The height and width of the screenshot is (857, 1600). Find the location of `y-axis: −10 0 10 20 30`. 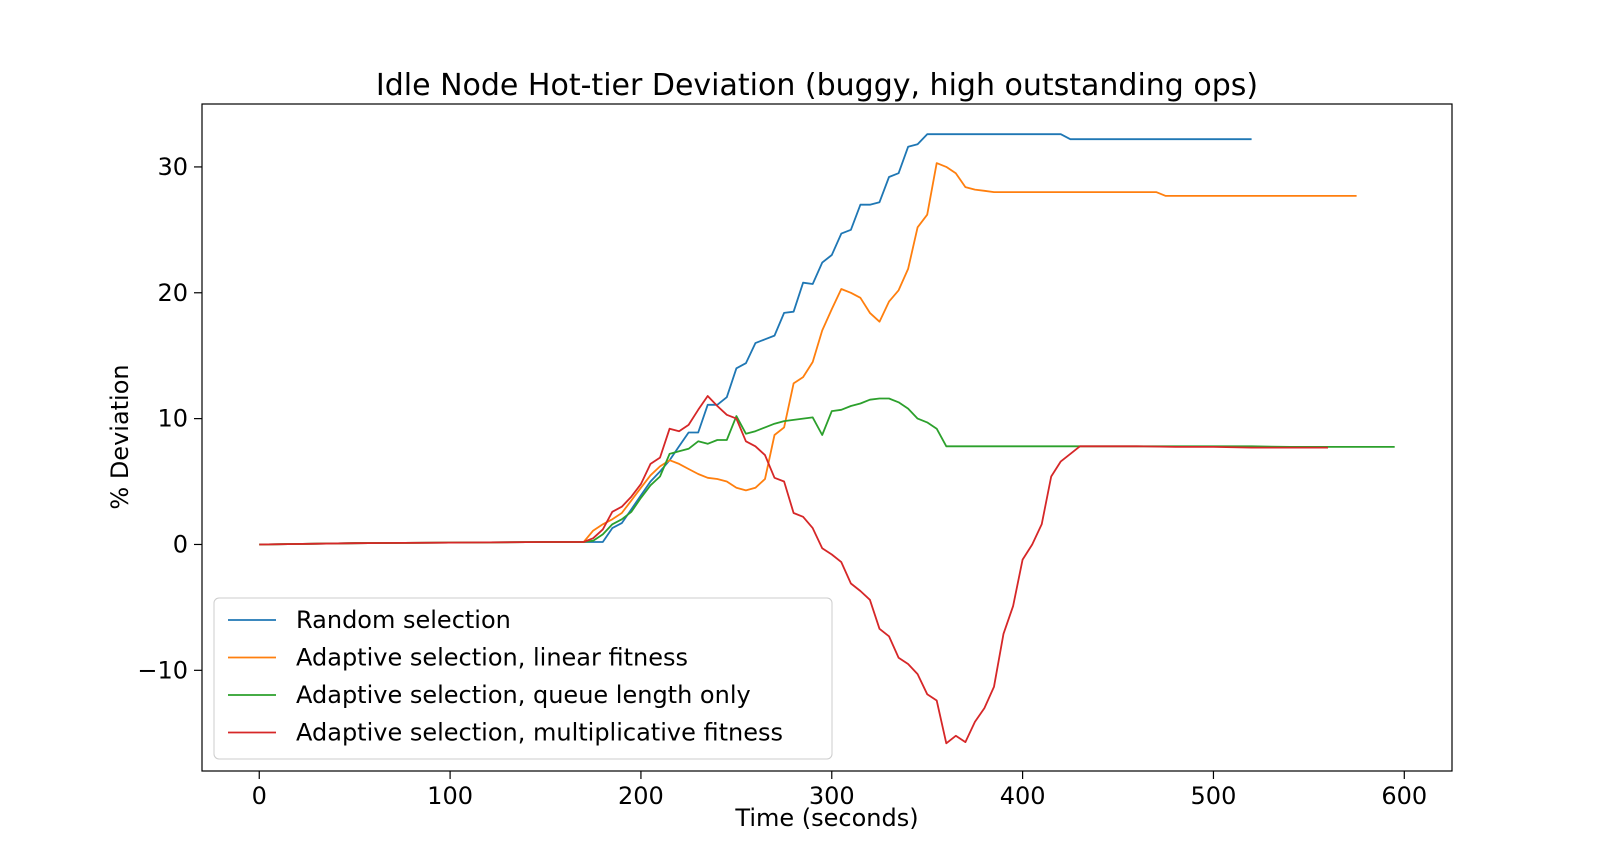

y-axis: −10 0 10 20 30 is located at coordinates (169, 418).